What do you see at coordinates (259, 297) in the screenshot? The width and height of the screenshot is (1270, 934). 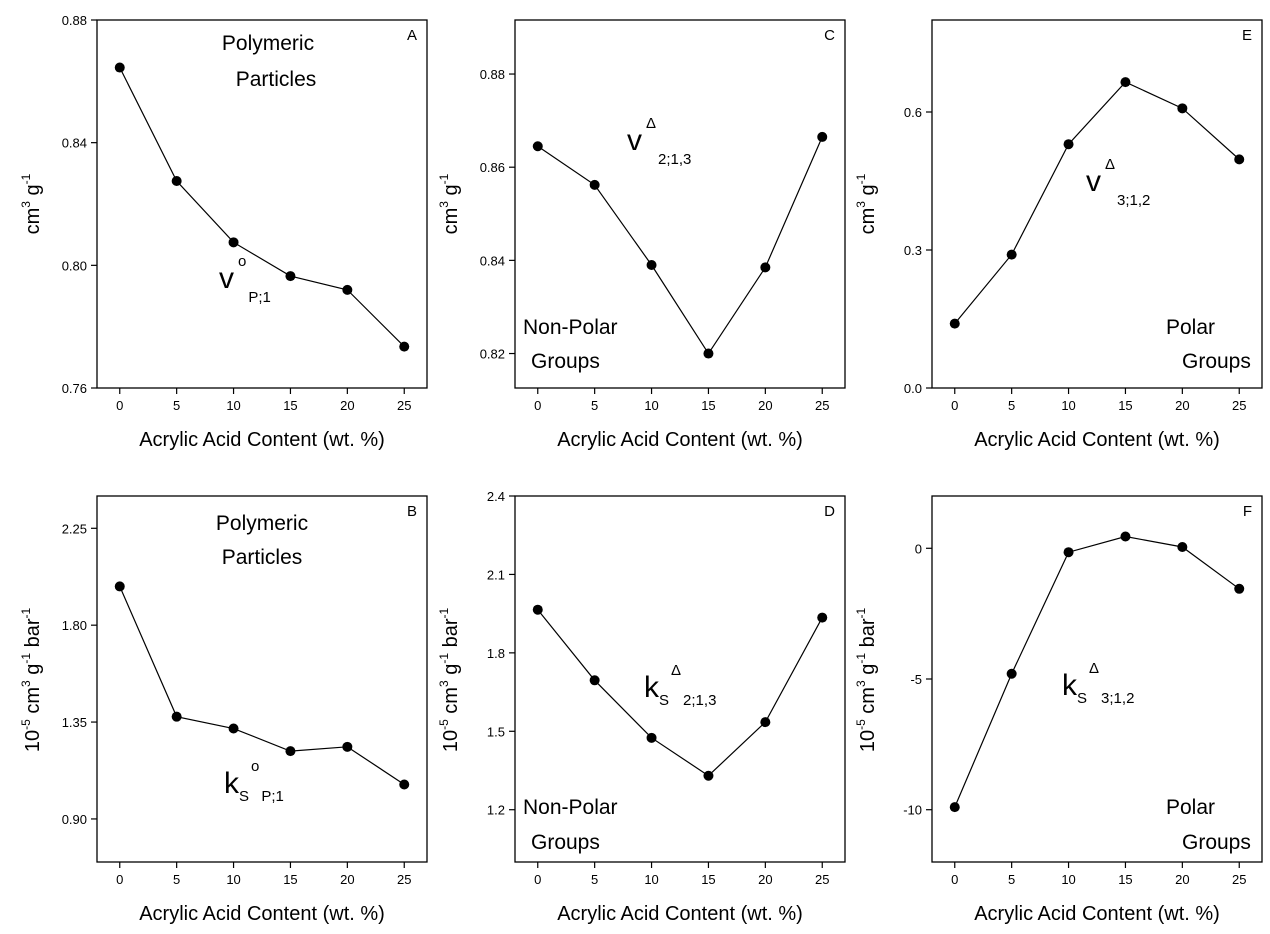 I see `symbol-subscript: P;1` at bounding box center [259, 297].